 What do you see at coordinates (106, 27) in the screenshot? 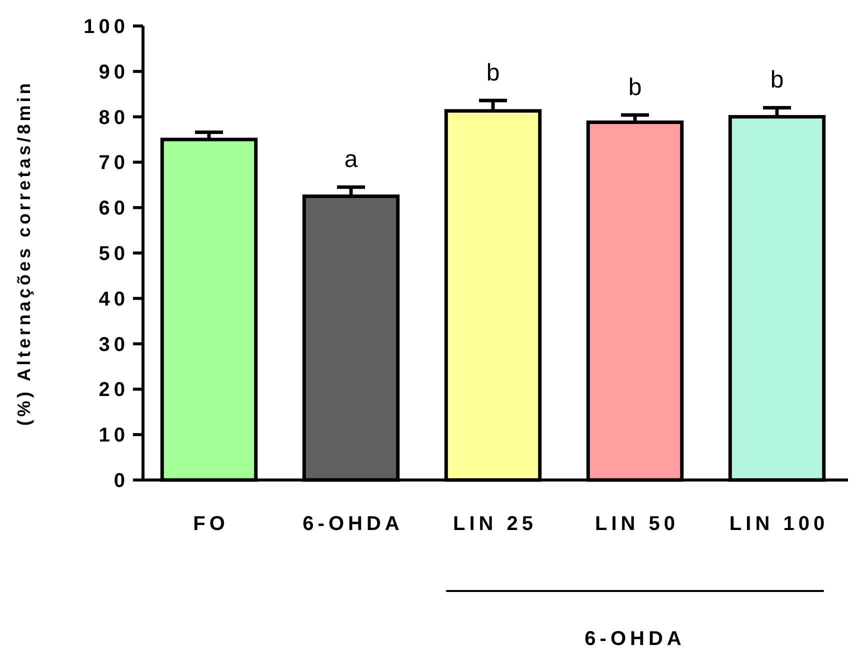
I see `y-tick-label: 100` at bounding box center [106, 27].